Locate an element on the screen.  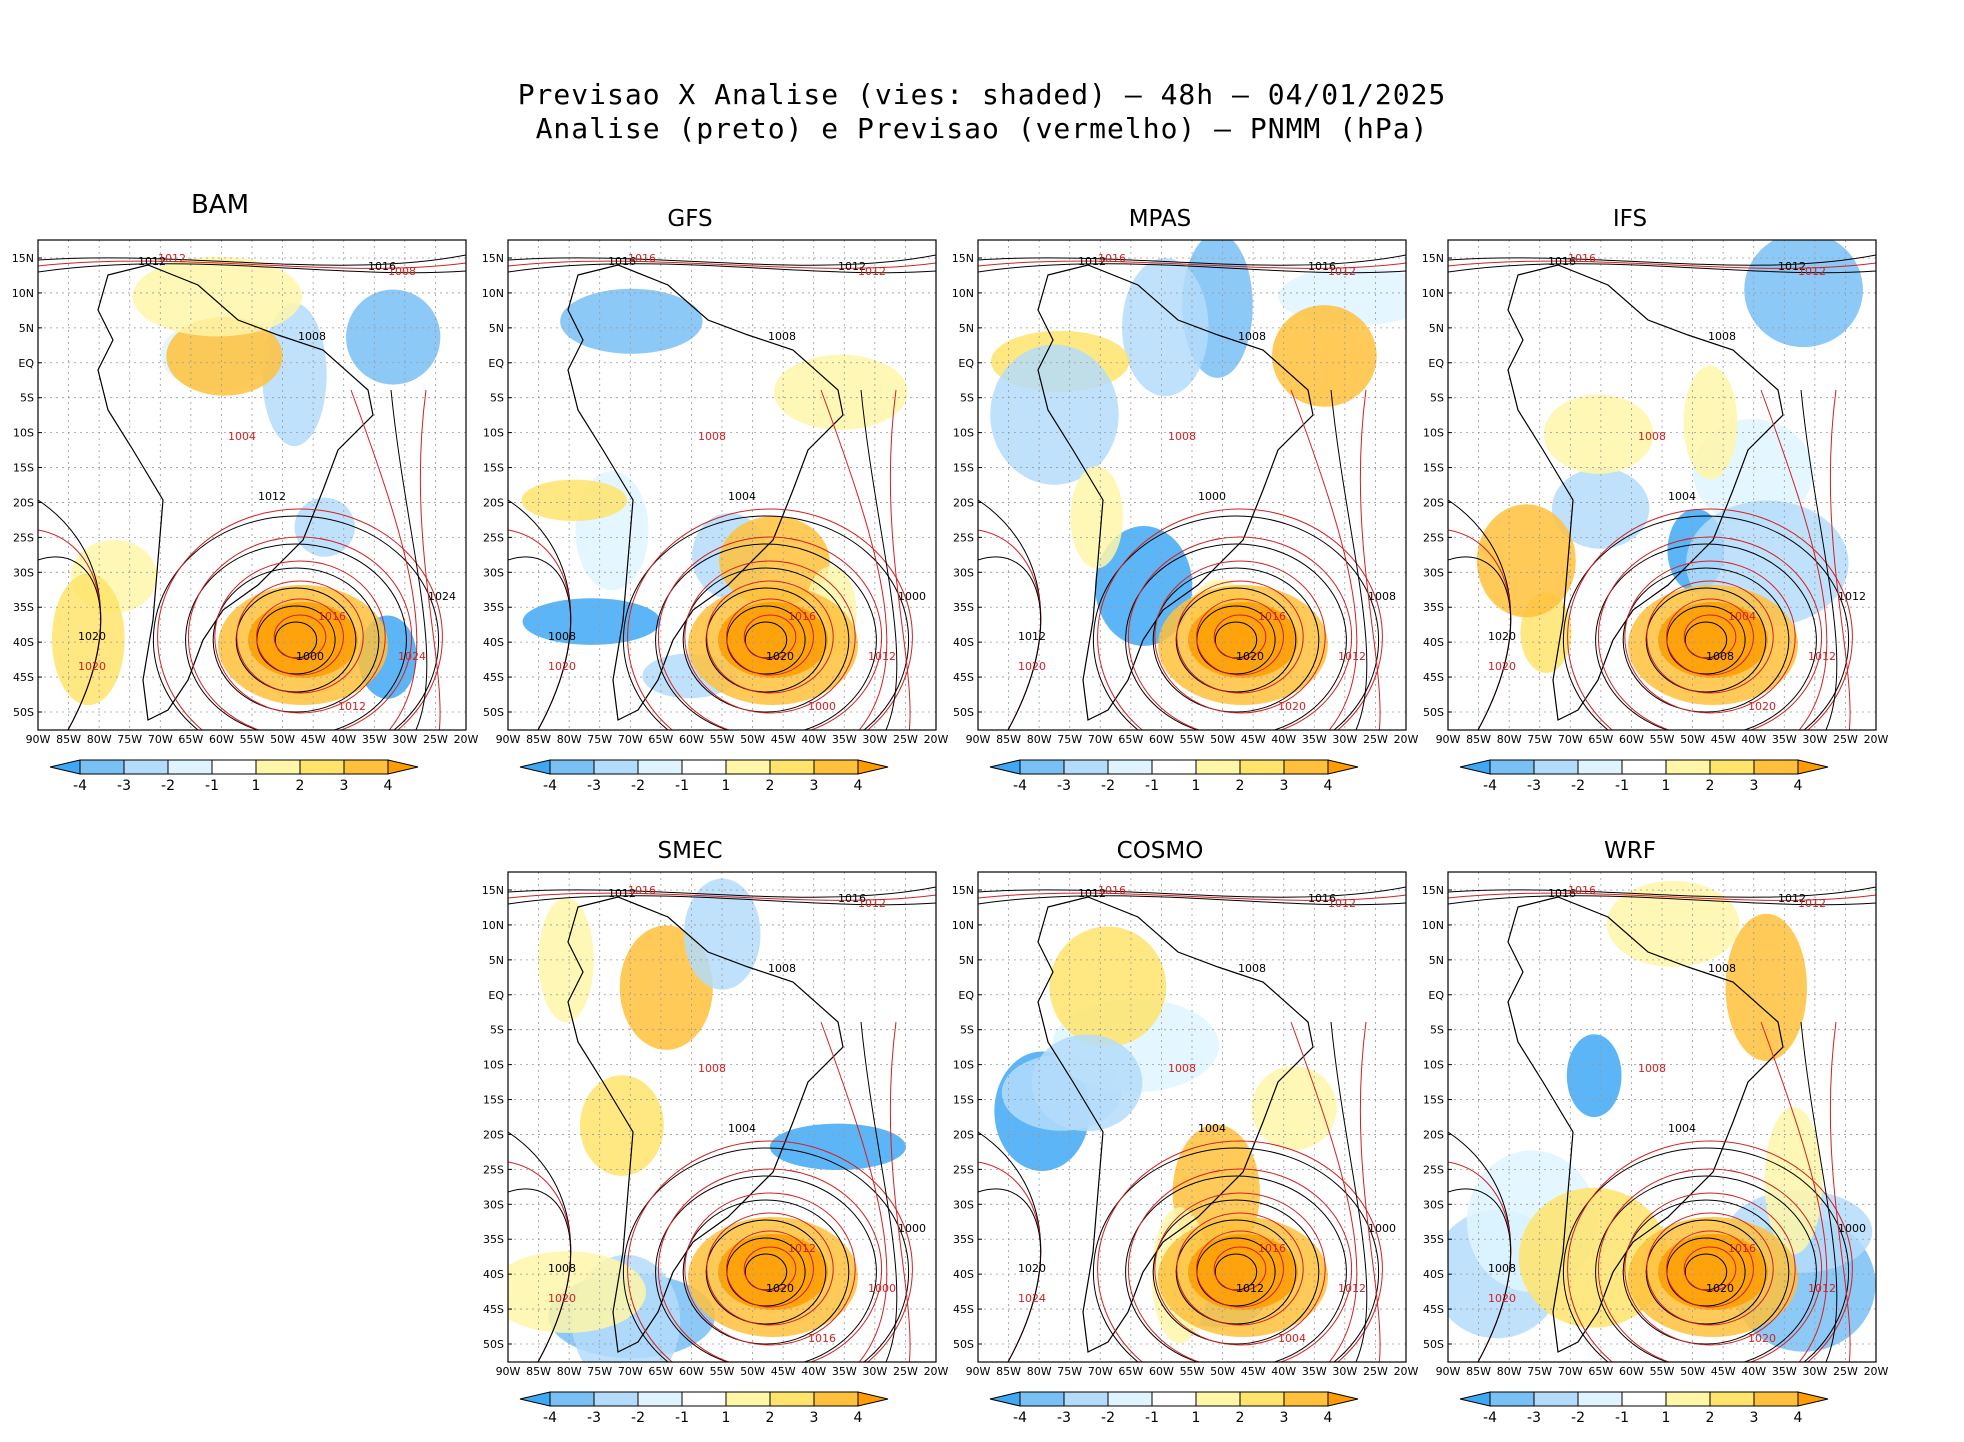
lat-tick-label: 15N is located at coordinates (1433, 890).